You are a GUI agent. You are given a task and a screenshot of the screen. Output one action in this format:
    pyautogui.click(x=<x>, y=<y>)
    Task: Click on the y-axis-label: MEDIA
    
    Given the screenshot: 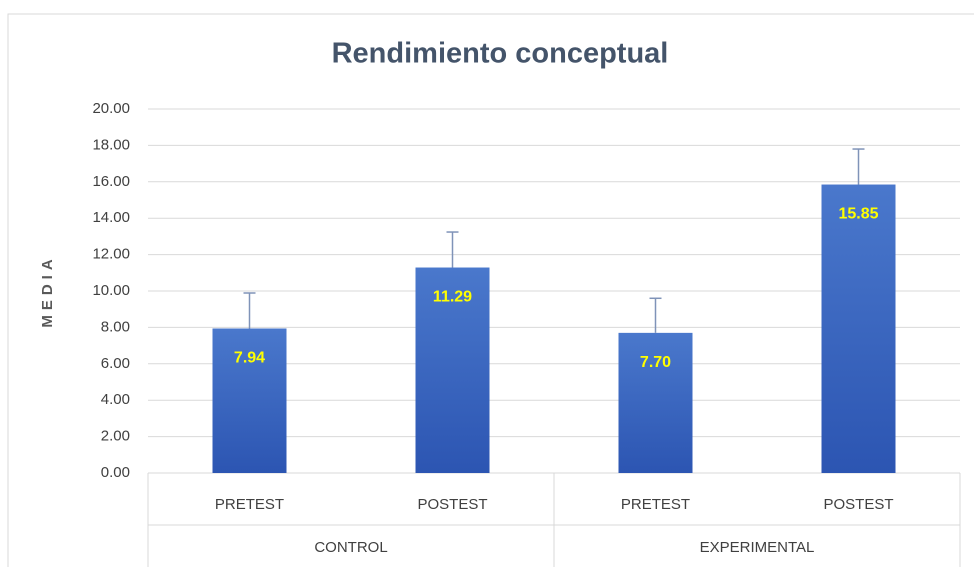 What is the action you would take?
    pyautogui.click(x=47, y=290)
    